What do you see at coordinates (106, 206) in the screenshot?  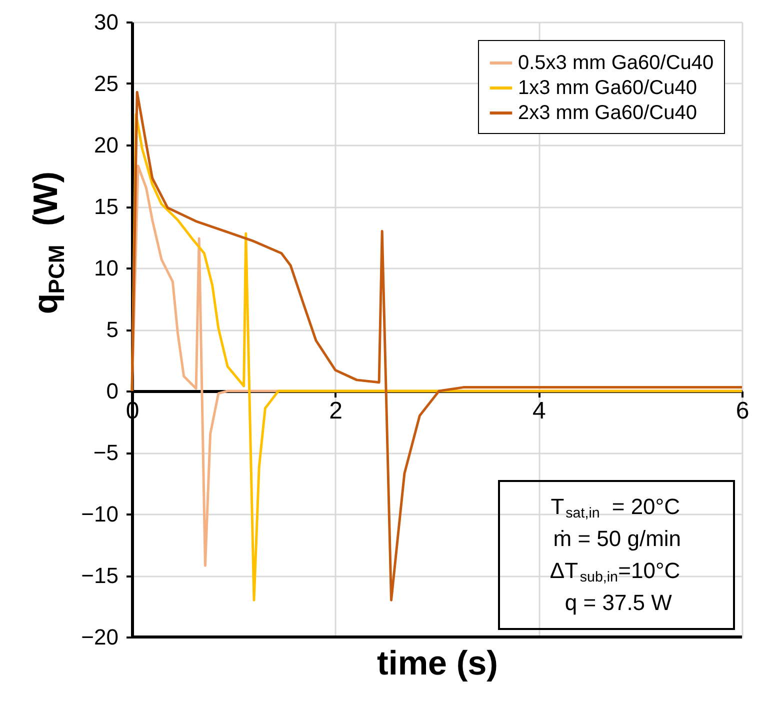 I see `y-tick-label: 15` at bounding box center [106, 206].